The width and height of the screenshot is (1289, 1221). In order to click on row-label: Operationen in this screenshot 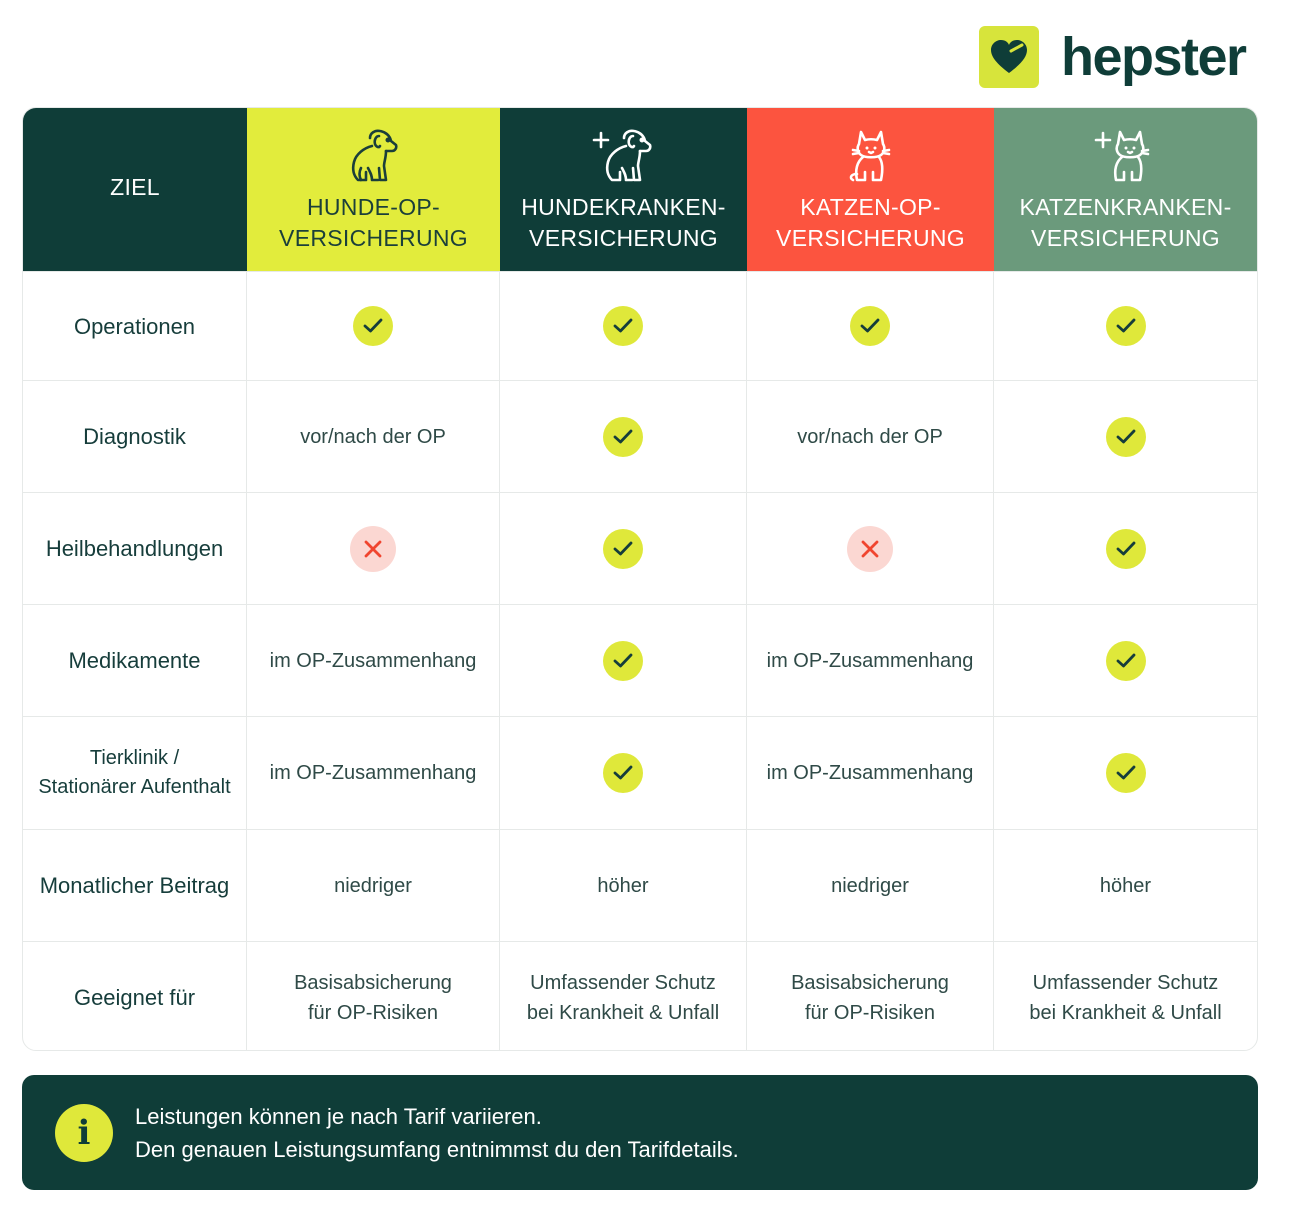, I will do `click(135, 326)`.